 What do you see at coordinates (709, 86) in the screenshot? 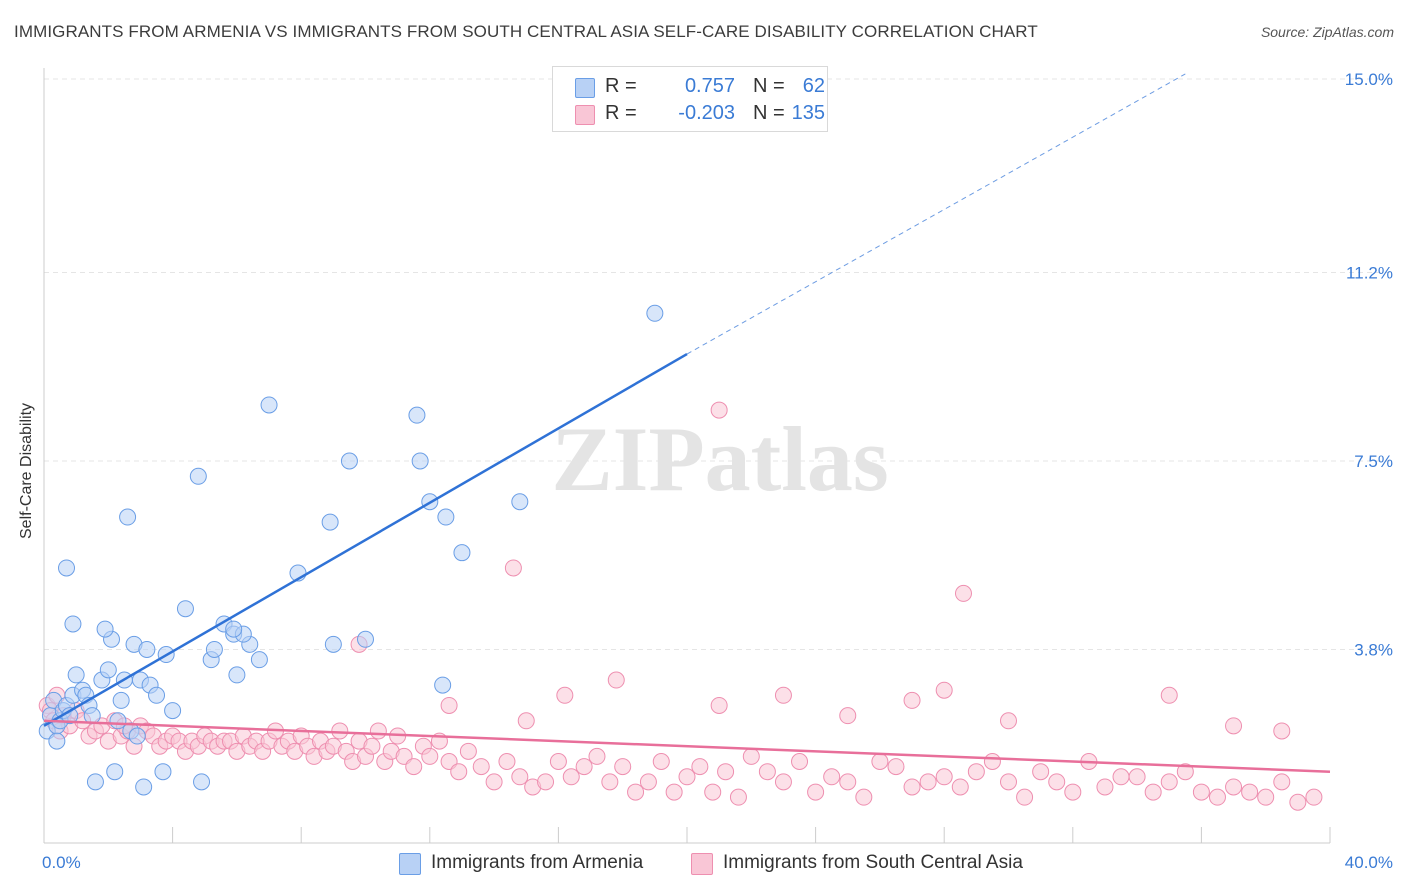
I see `legend-r-value: 0.757` at bounding box center [709, 86].